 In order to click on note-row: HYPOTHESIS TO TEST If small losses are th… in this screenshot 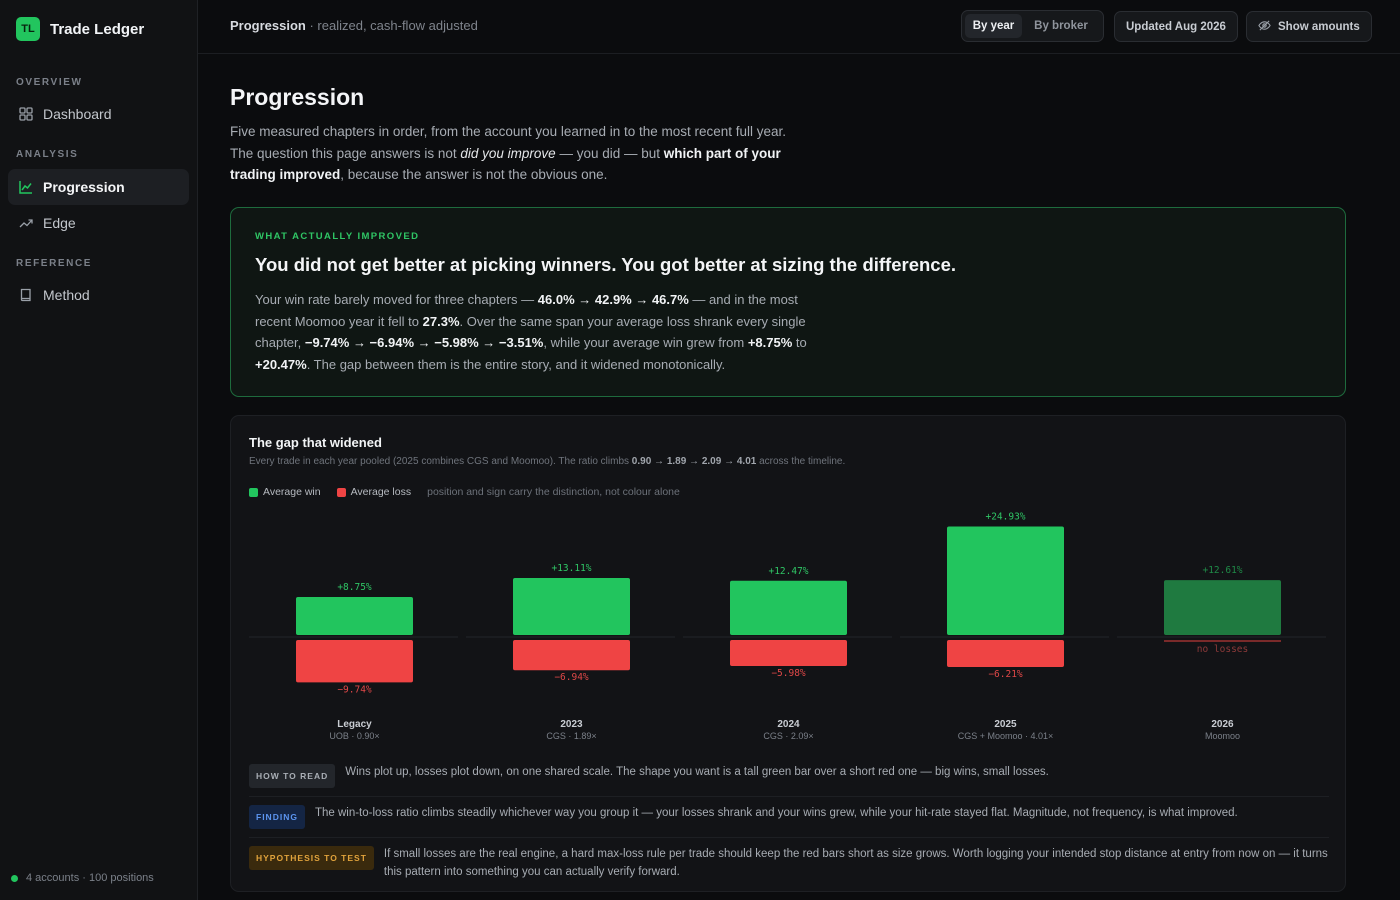, I will do `click(789, 863)`.